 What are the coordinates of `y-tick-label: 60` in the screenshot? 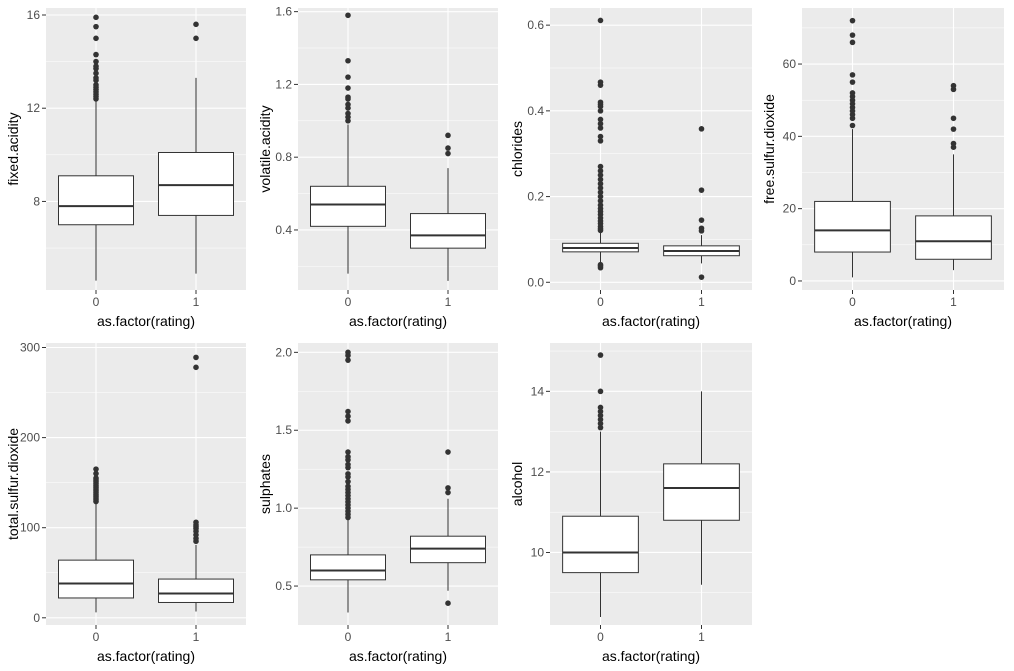 It's located at (790, 64).